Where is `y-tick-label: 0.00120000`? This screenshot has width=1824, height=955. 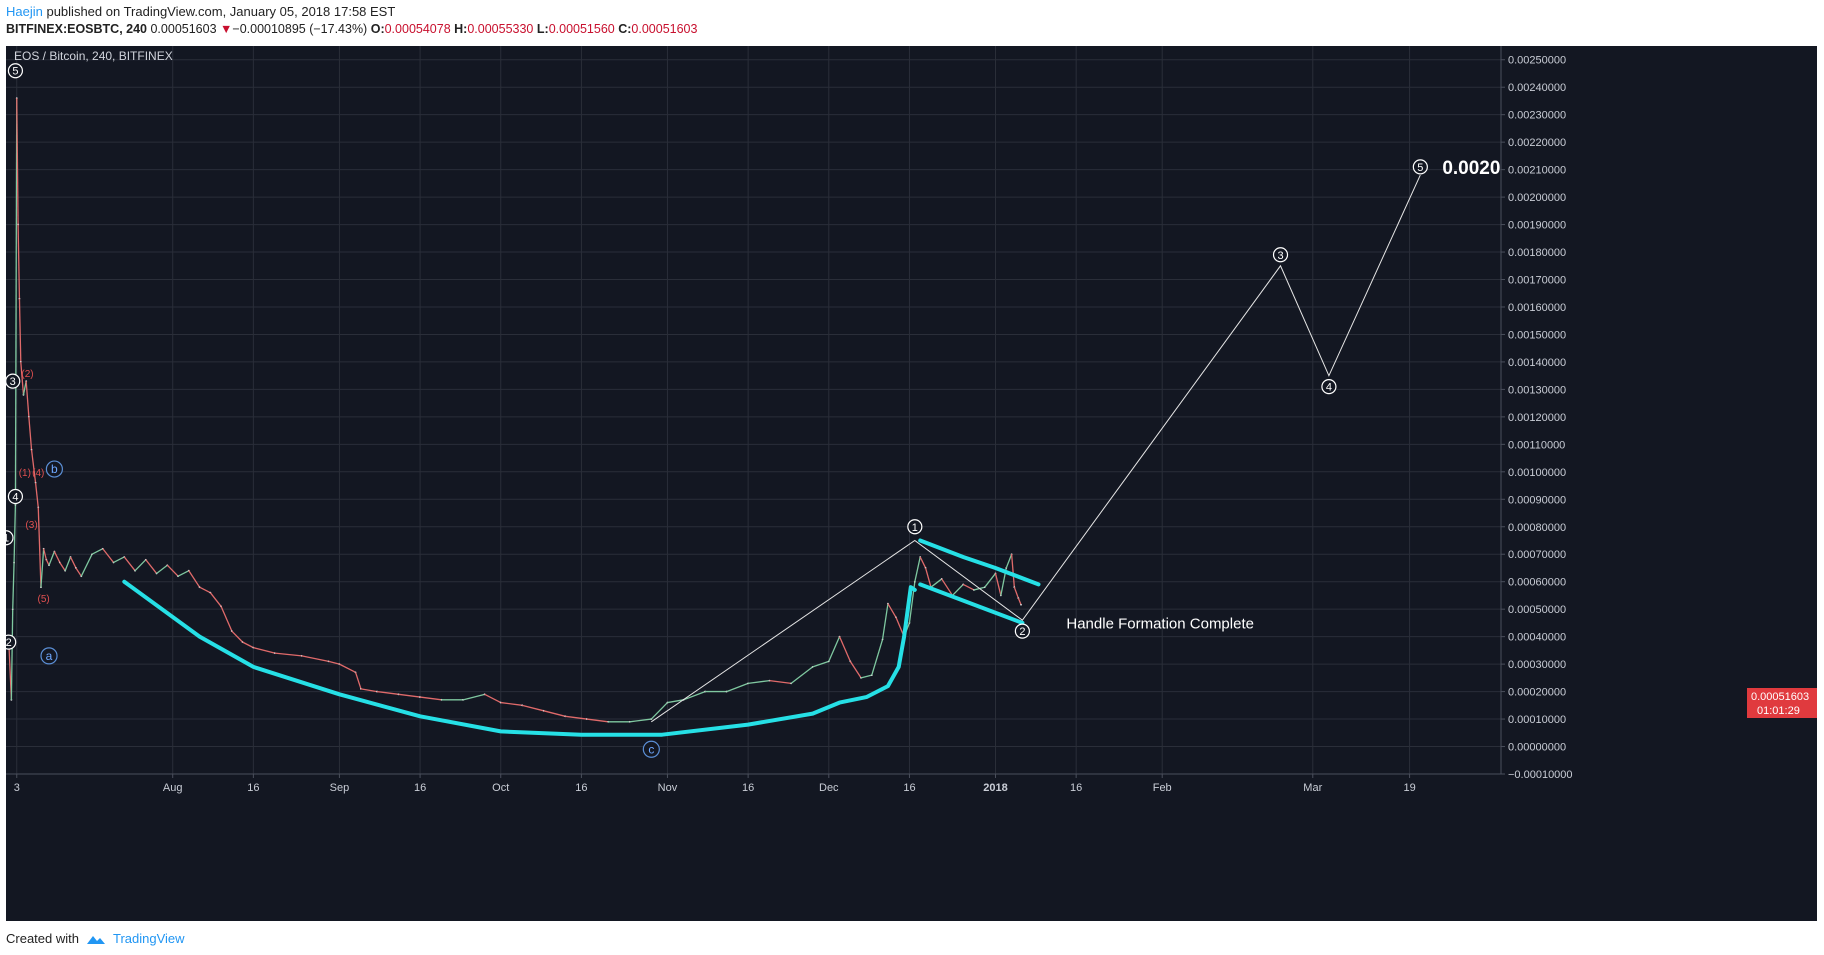
y-tick-label: 0.00120000 is located at coordinates (1537, 418).